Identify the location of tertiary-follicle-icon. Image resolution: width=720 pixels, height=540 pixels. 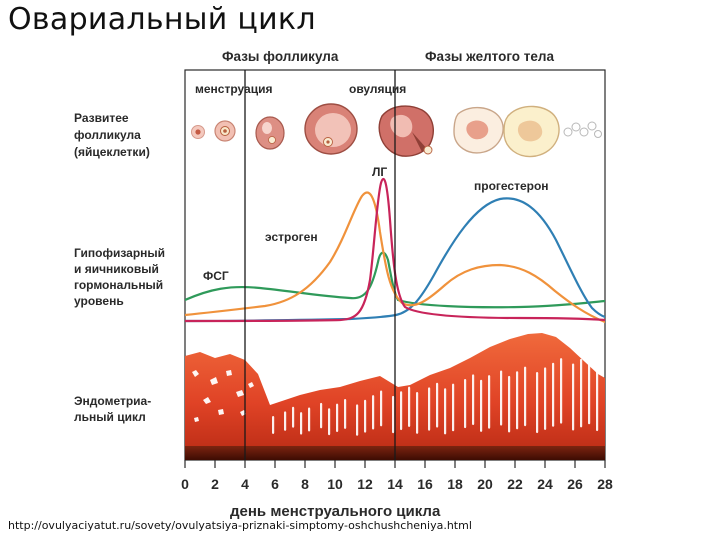
(331, 129).